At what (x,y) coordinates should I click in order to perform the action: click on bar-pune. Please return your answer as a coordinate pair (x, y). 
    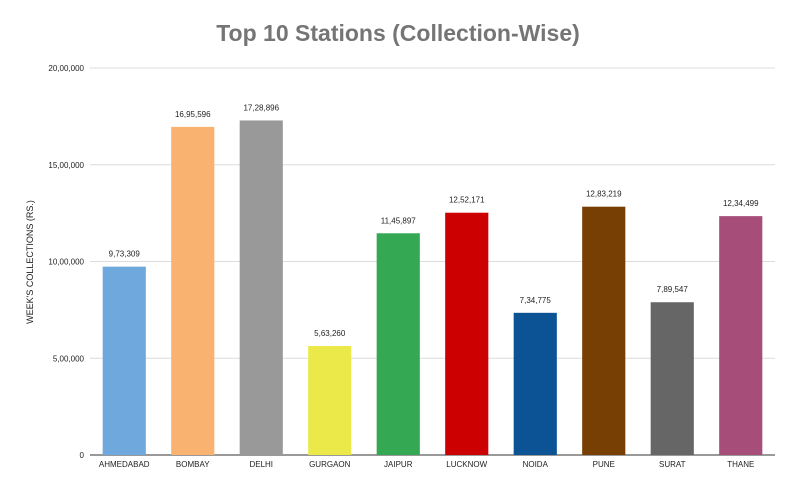
    Looking at the image, I should click on (604, 330).